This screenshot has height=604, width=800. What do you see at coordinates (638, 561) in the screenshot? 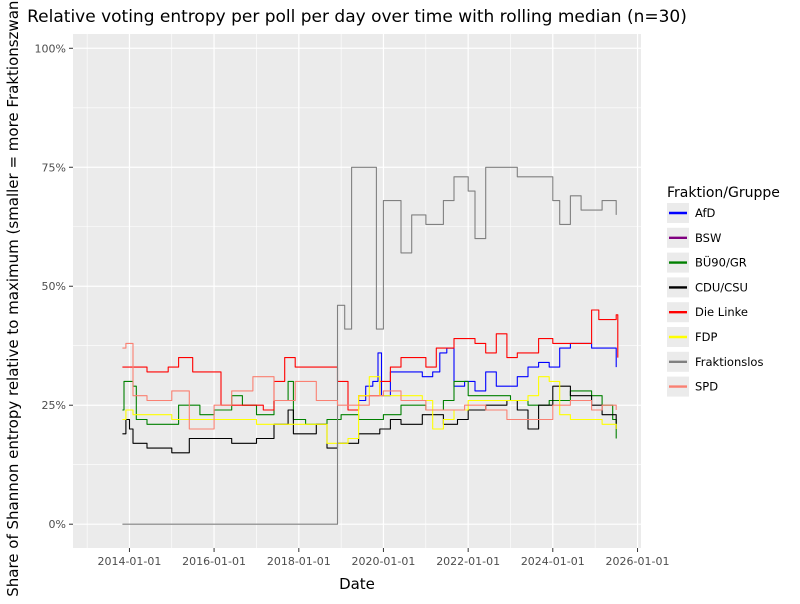
I see `x-tick-label: 2026-01-01` at bounding box center [638, 561].